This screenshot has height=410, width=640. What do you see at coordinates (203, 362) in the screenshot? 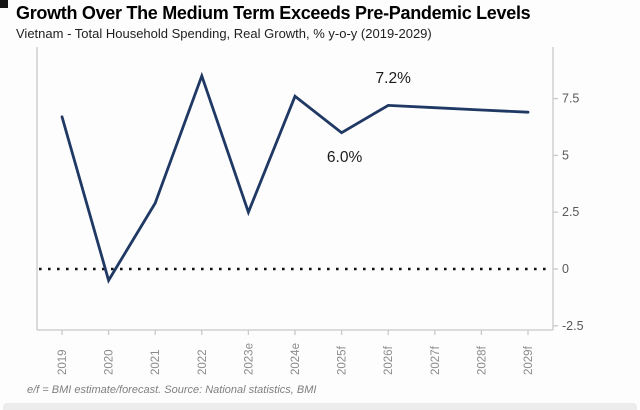
I see `x-tick-label: 2022` at bounding box center [203, 362].